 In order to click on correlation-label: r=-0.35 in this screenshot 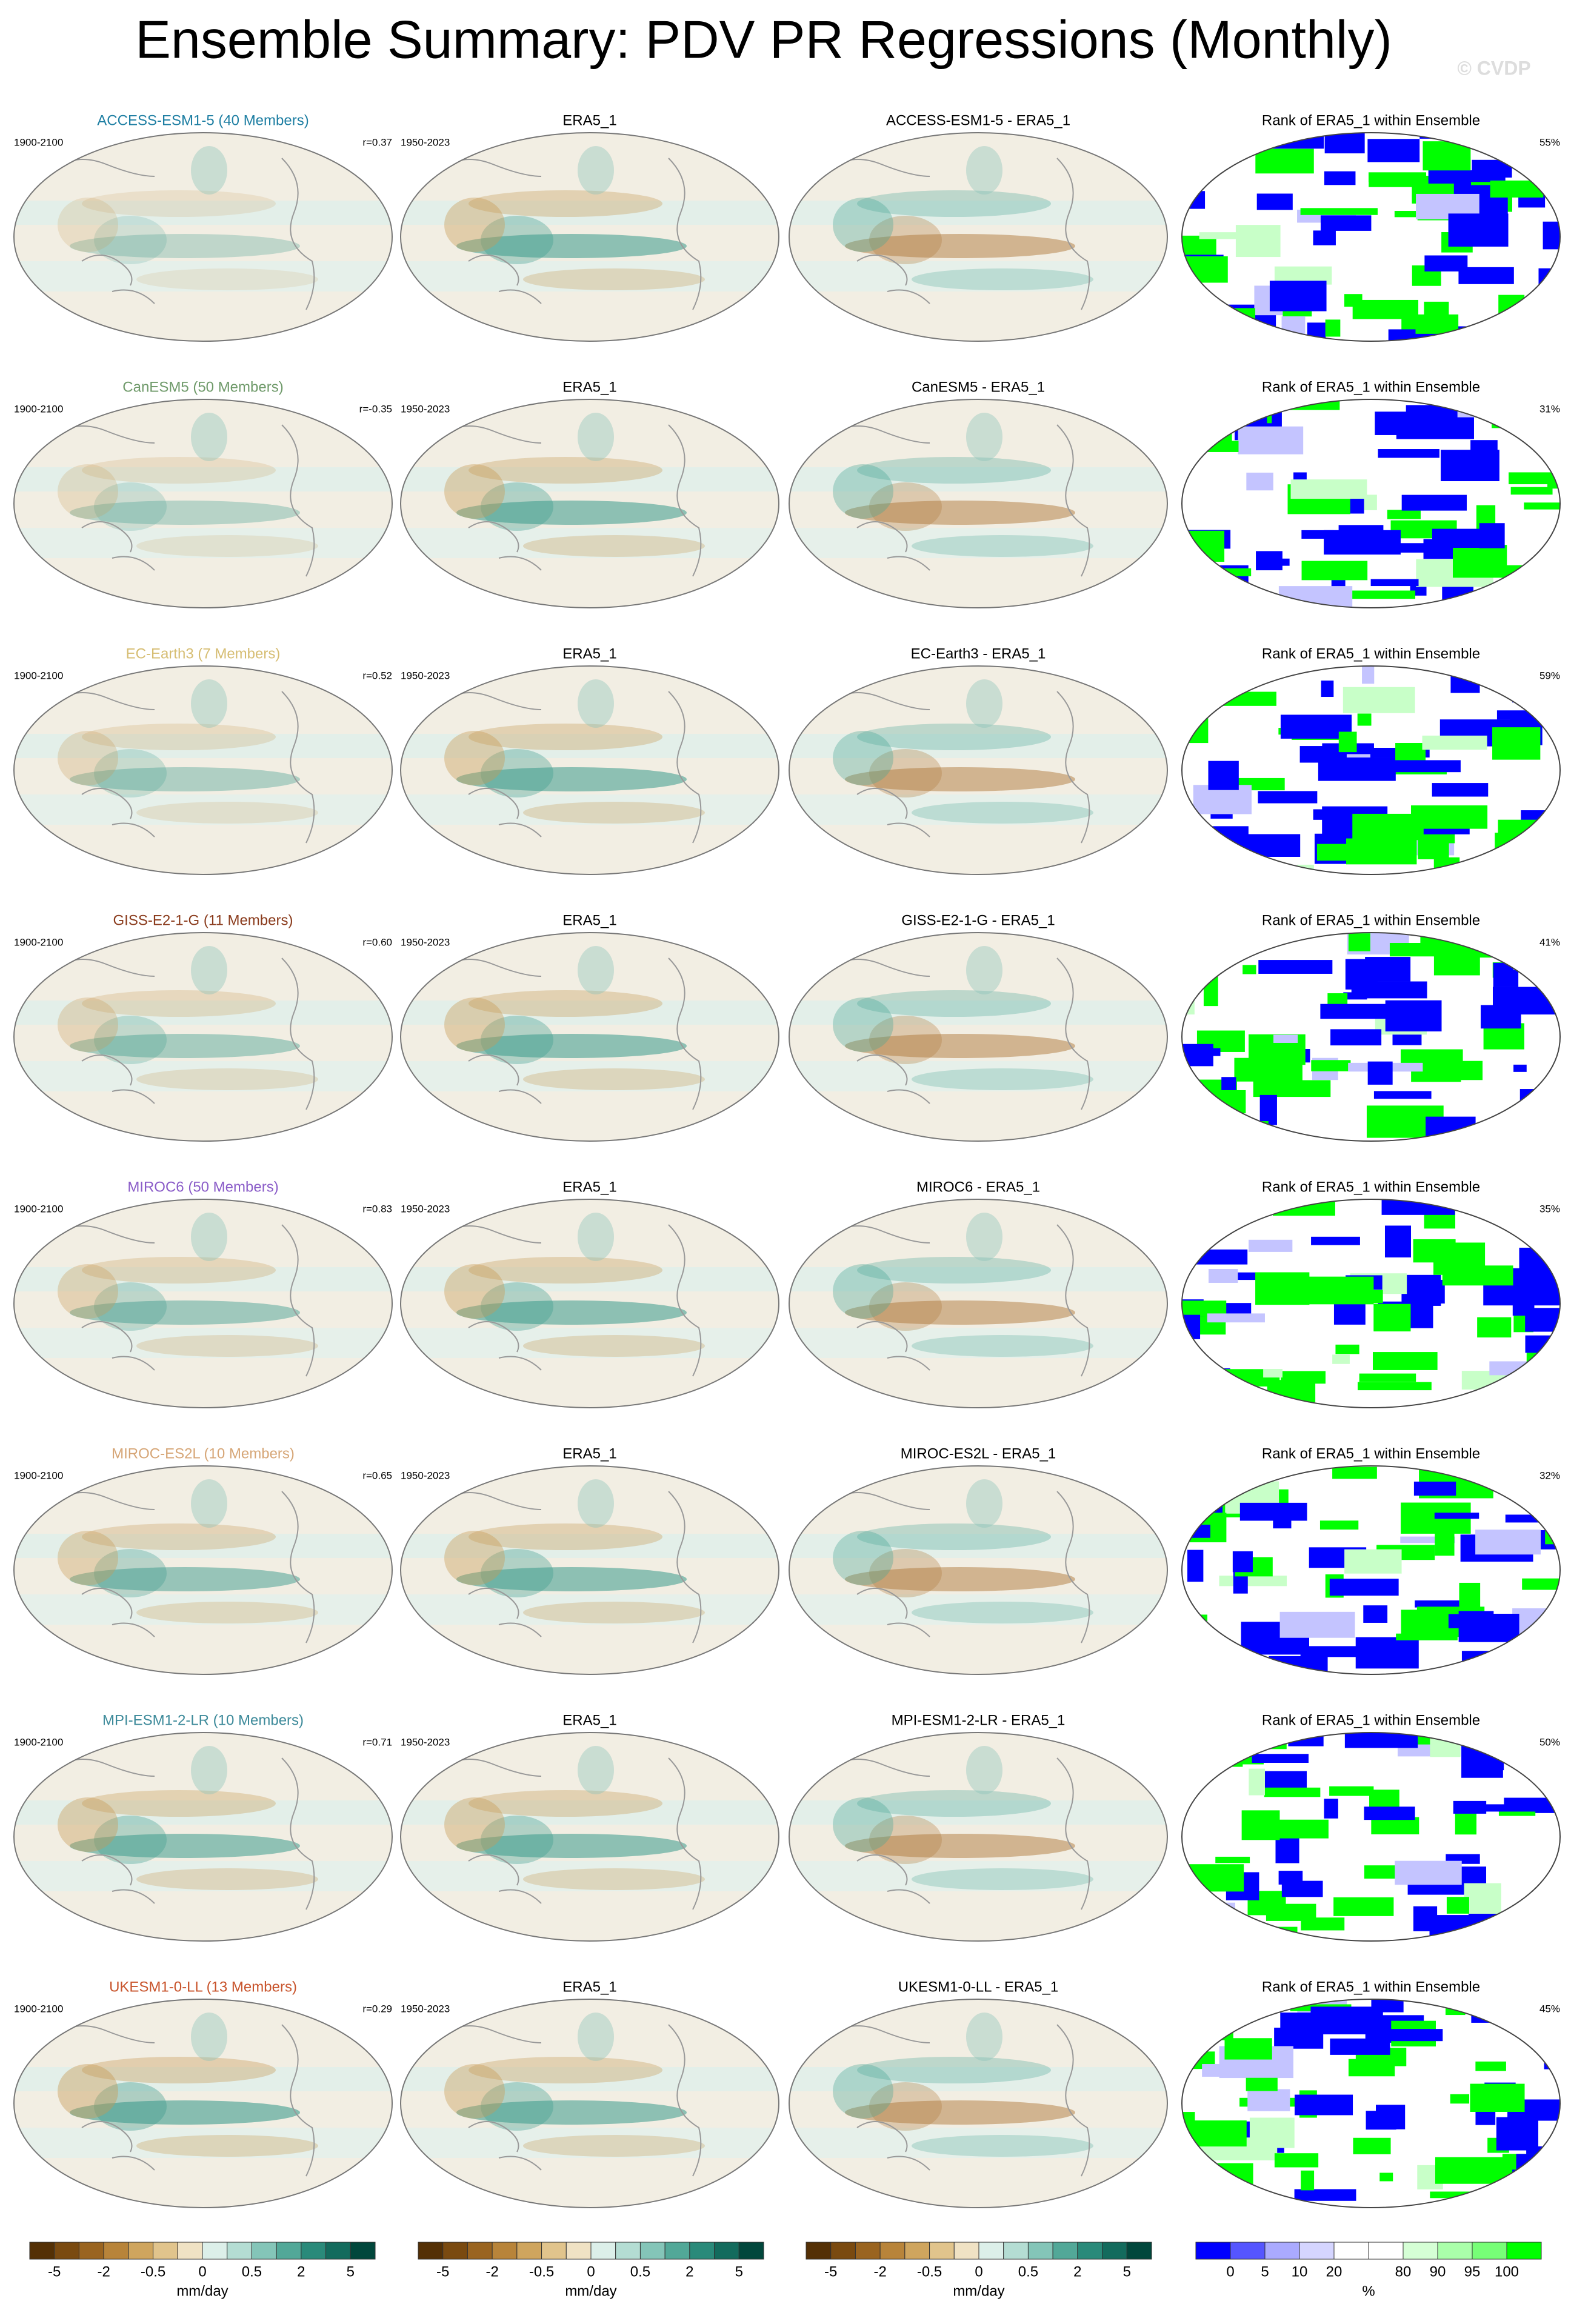, I will do `click(376, 409)`.